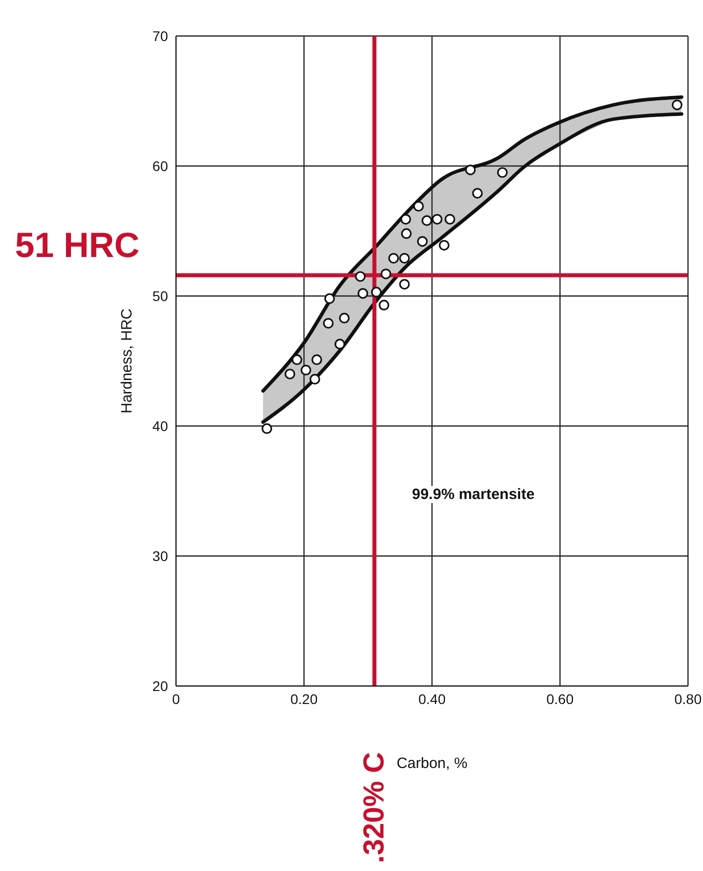 This screenshot has height=871, width=703. What do you see at coordinates (304, 698) in the screenshot?
I see `x-tick-label: 0.20` at bounding box center [304, 698].